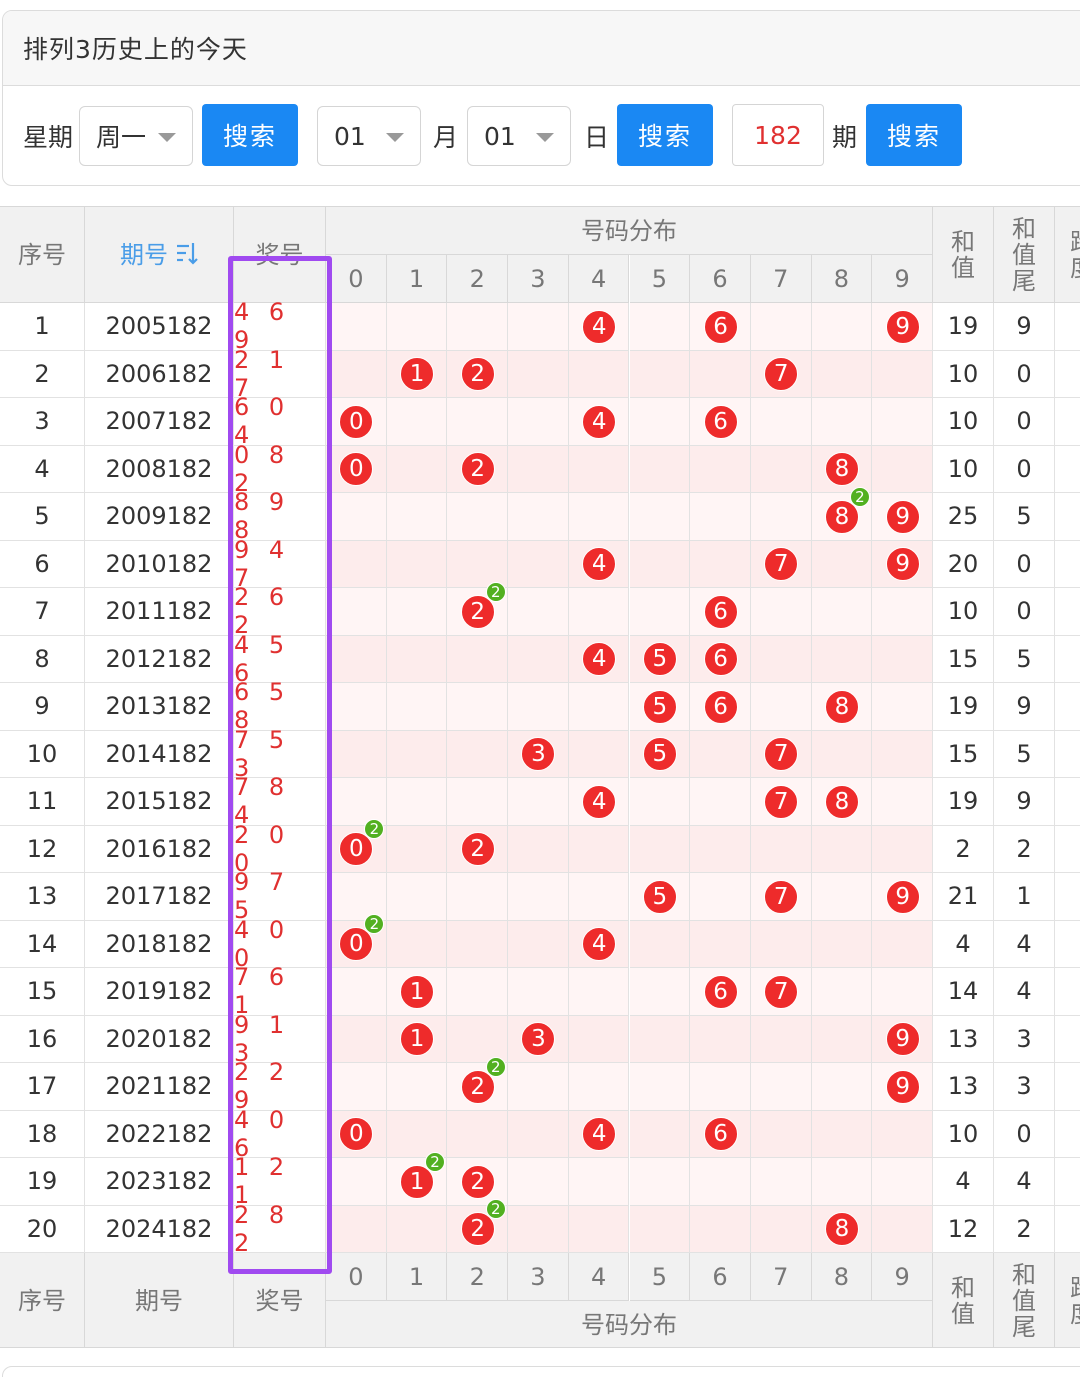 This screenshot has height=1377, width=1080. What do you see at coordinates (842, 279) in the screenshot?
I see `header-digit-8: 8` at bounding box center [842, 279].